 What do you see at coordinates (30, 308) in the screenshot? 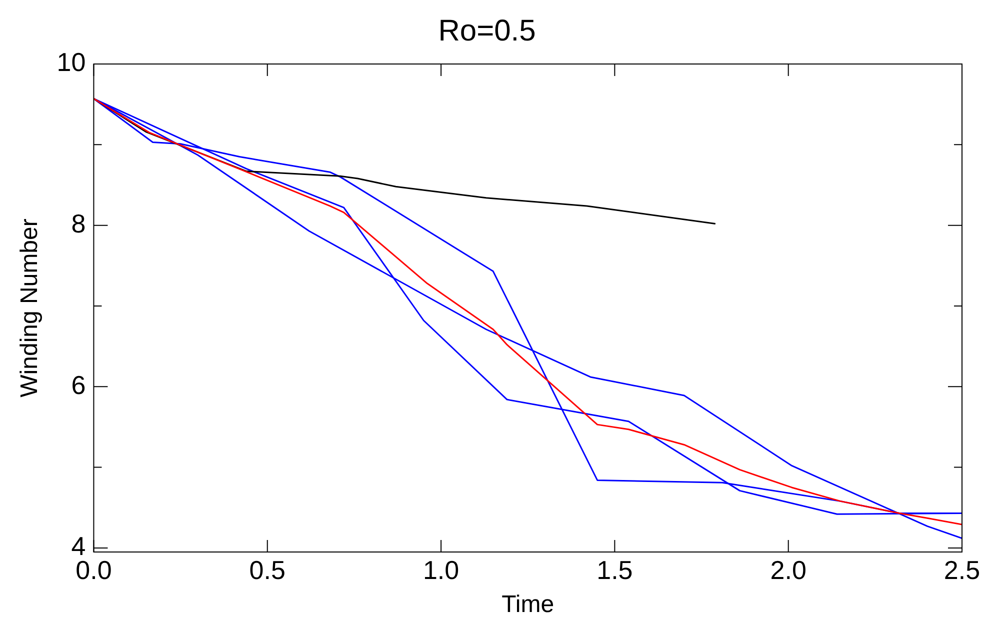
I see `y-axis-title: Winding Number` at bounding box center [30, 308].